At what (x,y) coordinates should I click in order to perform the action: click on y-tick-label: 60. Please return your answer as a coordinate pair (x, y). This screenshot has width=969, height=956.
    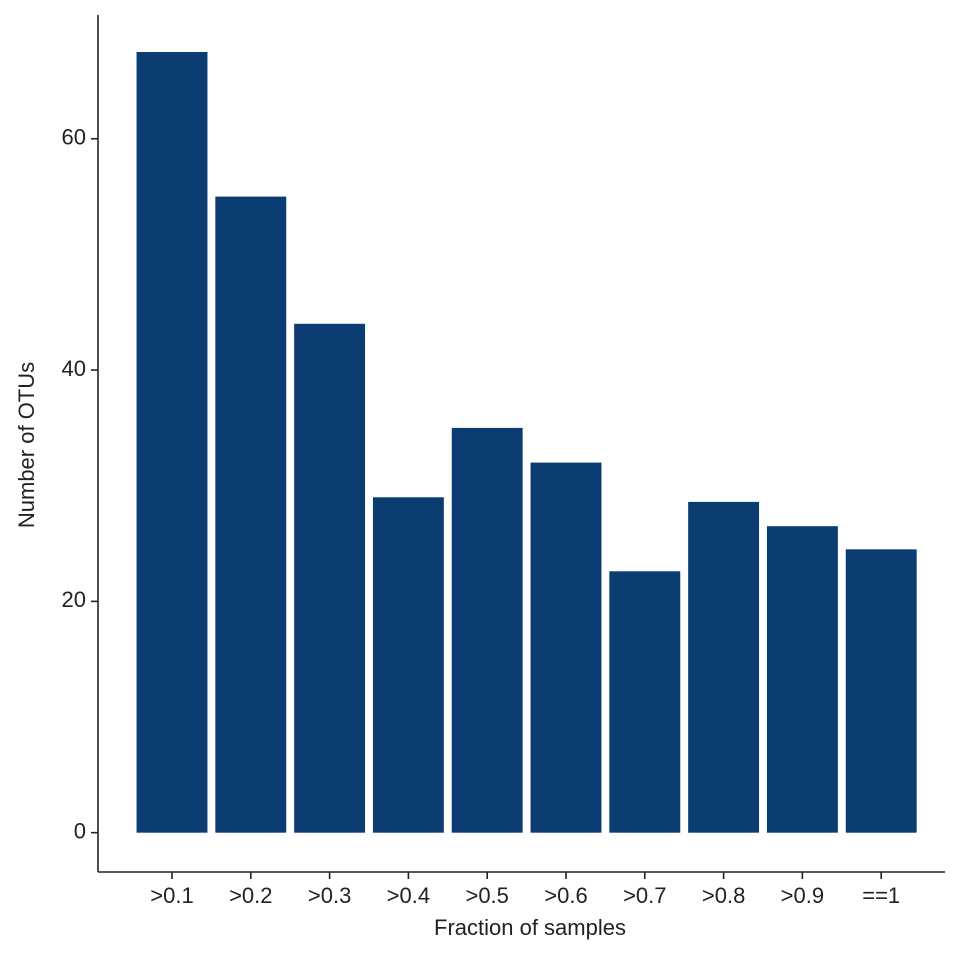
    Looking at the image, I should click on (74, 137).